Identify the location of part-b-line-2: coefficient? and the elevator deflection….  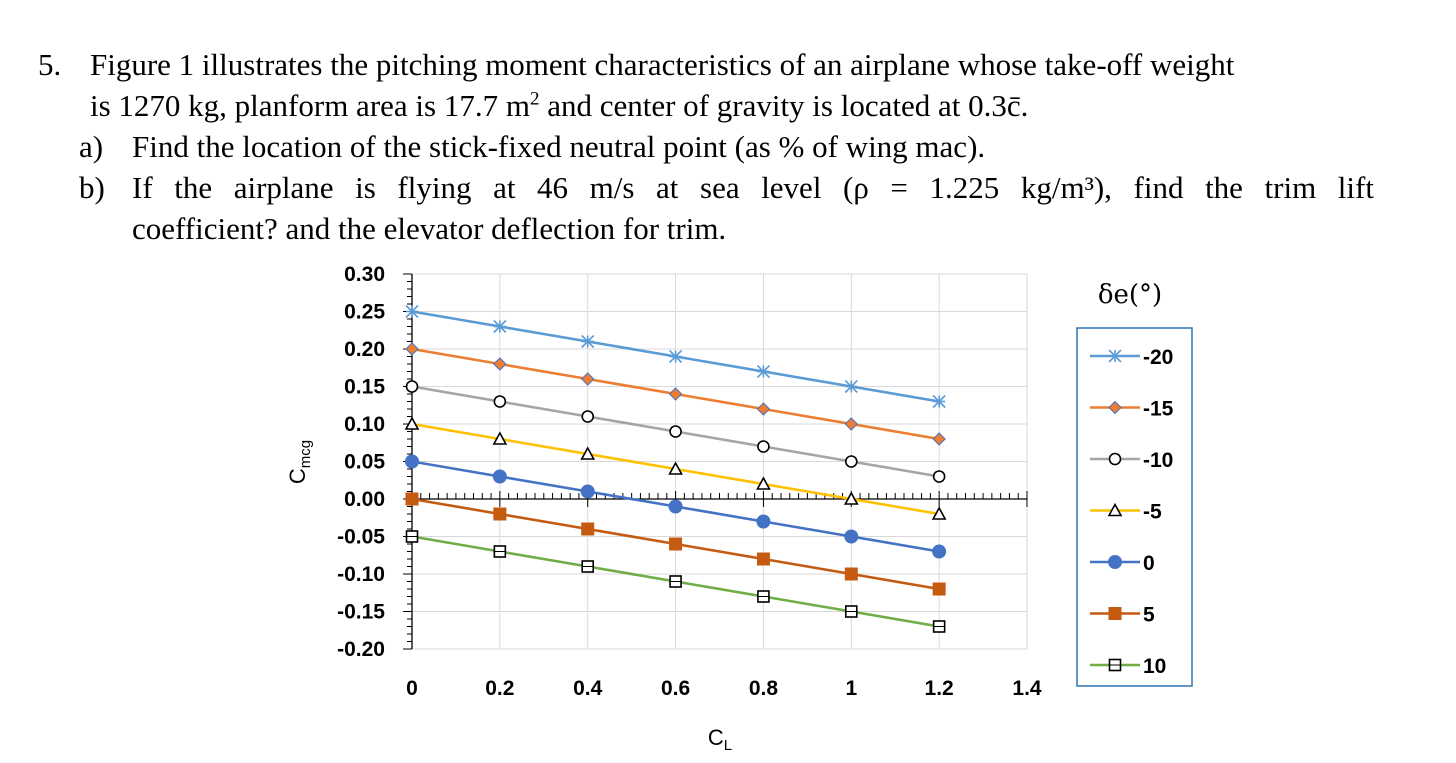
(718, 228).